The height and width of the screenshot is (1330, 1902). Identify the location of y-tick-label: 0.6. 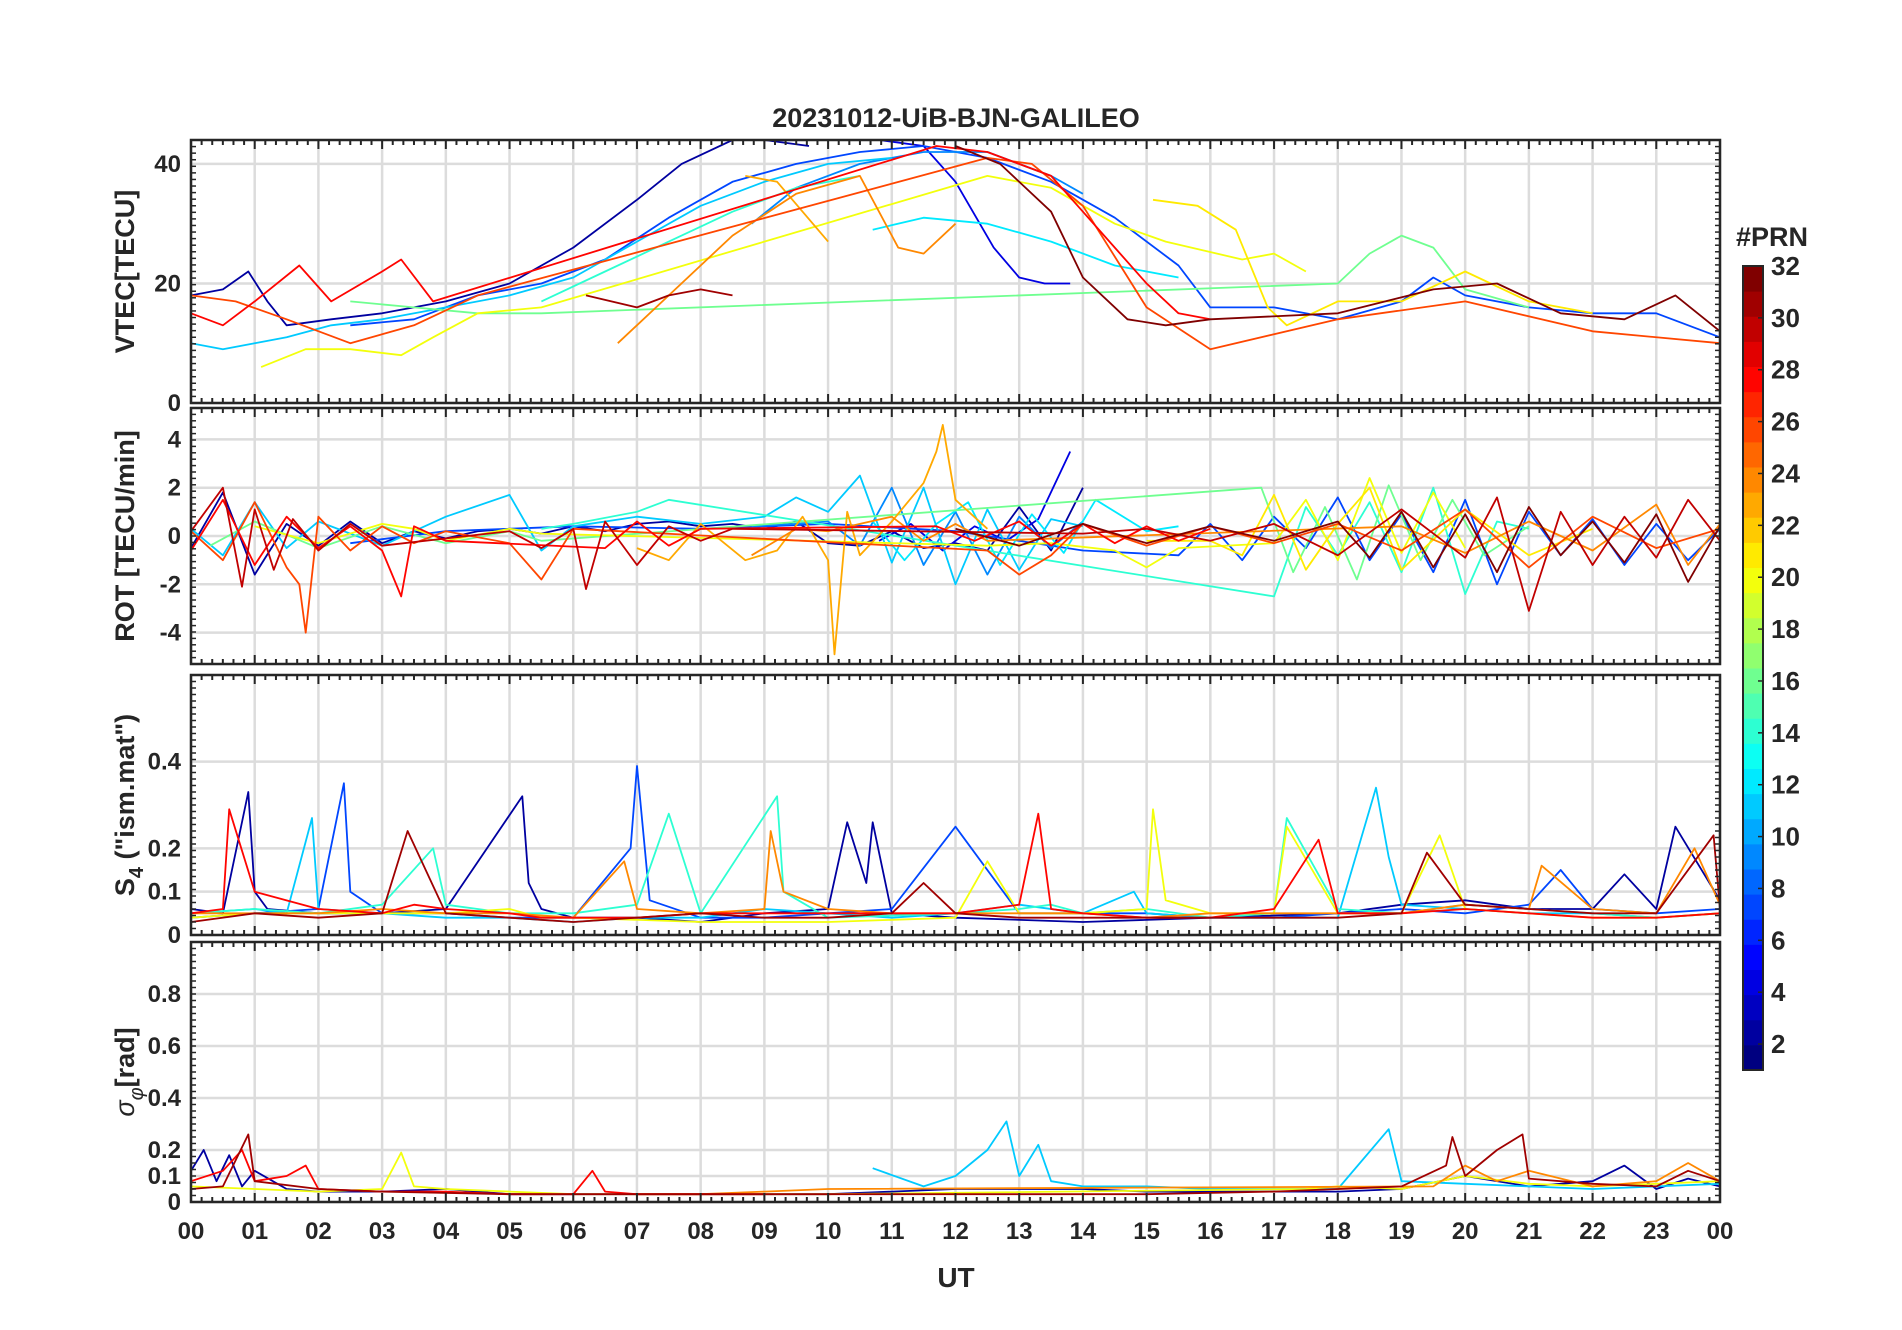
(164, 1046).